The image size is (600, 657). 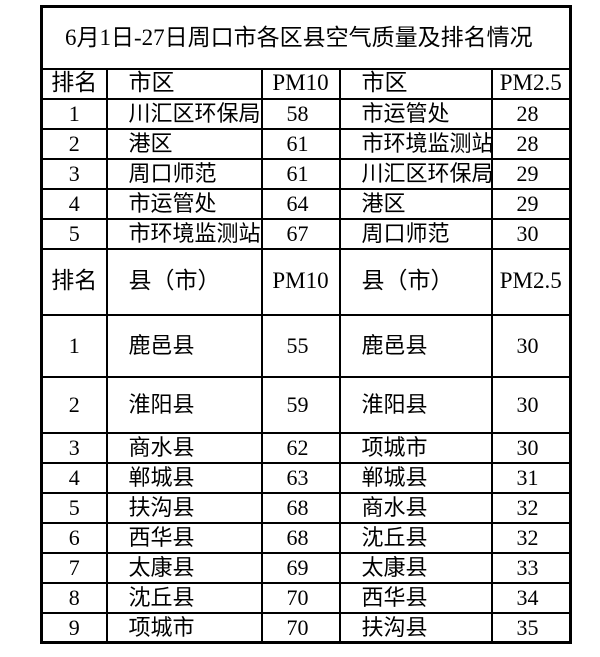 I want to click on table-row: 7 太康县 69 太康县 33, so click(x=306, y=567).